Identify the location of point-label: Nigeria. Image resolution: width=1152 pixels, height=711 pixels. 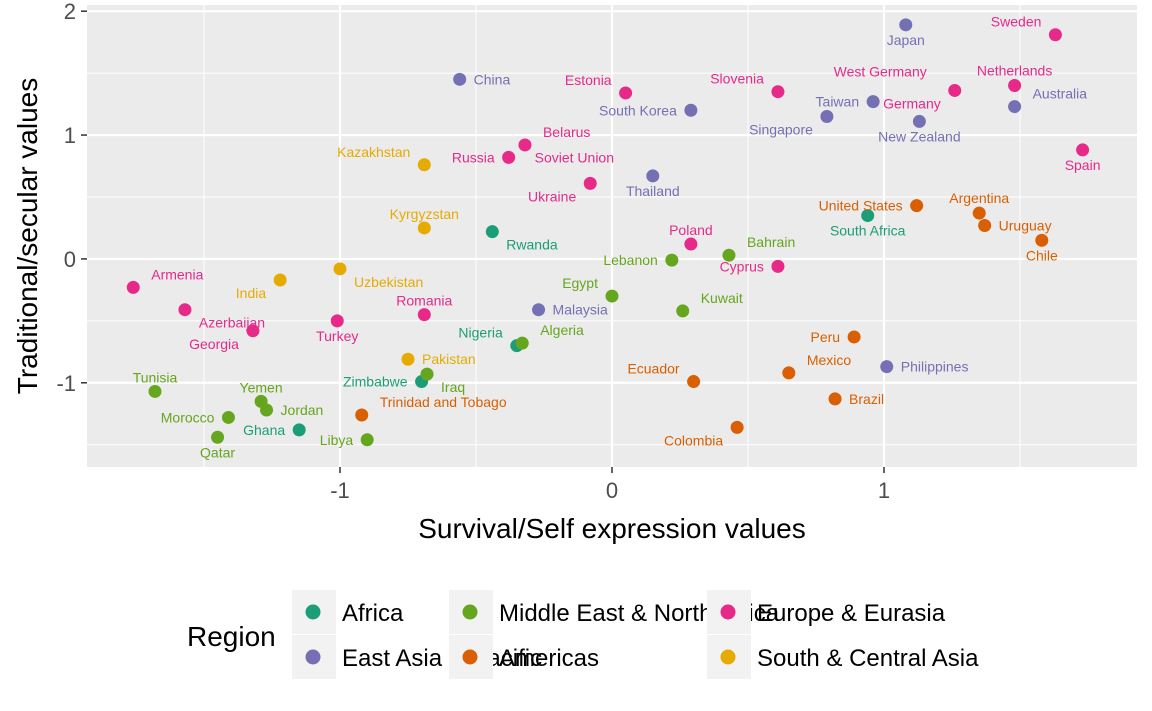
(480, 333).